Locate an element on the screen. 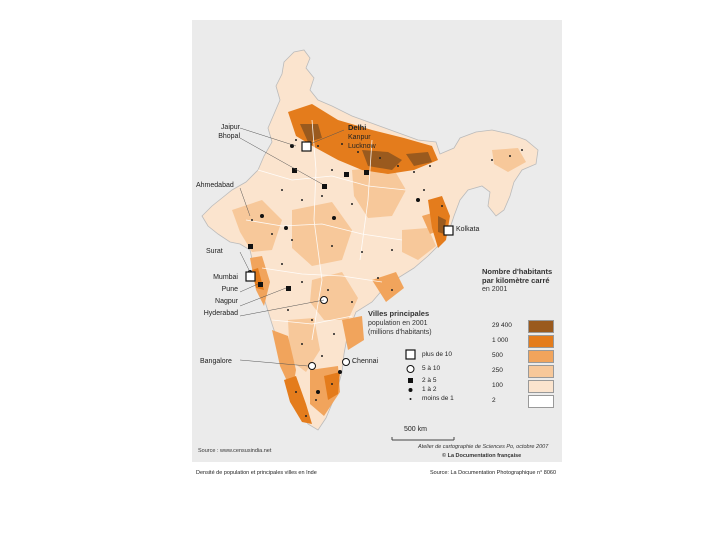  density-legend-label: 1 000 is located at coordinates (500, 340).